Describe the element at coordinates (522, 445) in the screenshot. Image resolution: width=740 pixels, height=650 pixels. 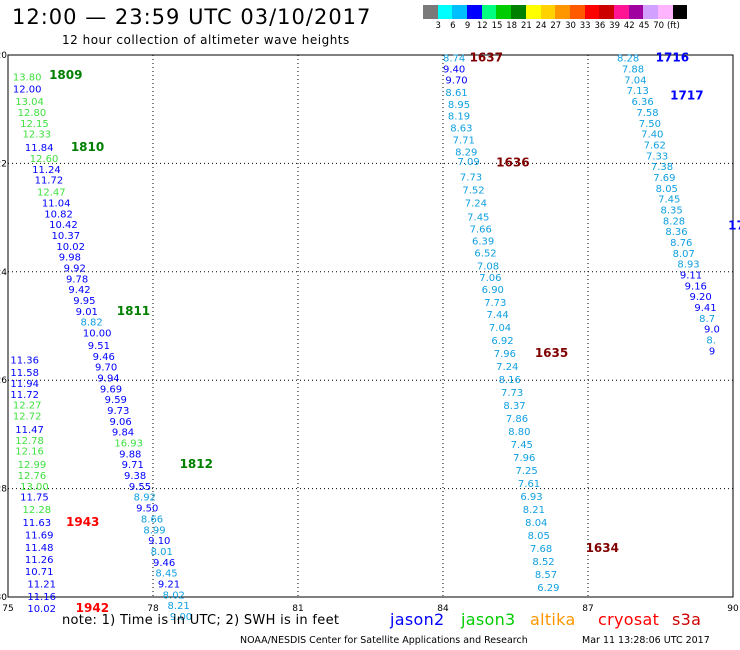
I see `data-point-label: 7.45` at that location.